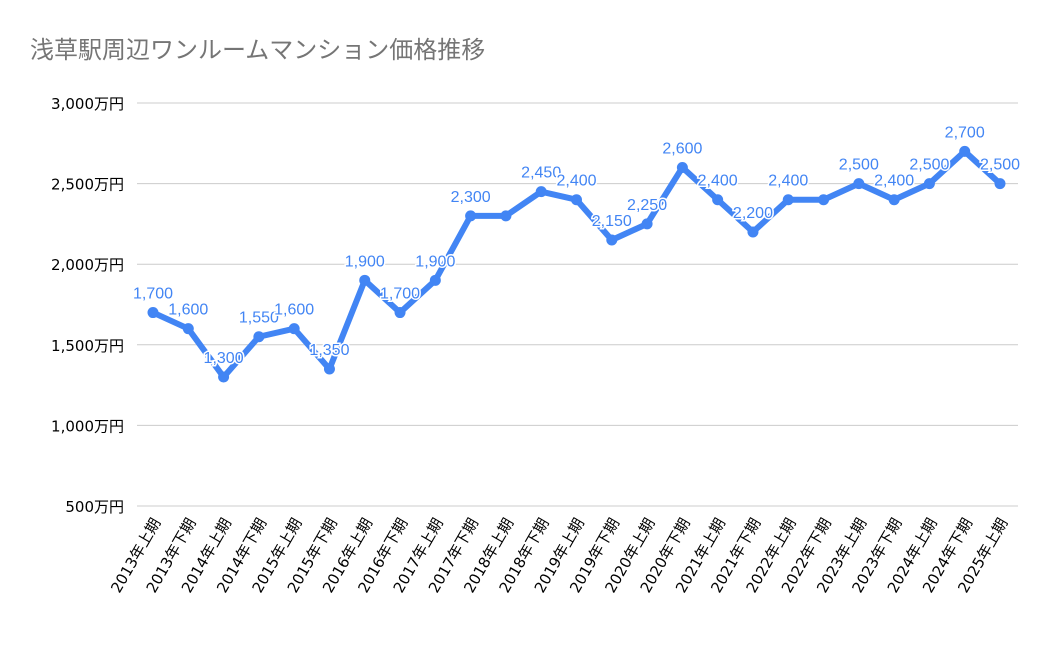  I want to click on y-tick-label: 1,500万円, so click(87, 346).